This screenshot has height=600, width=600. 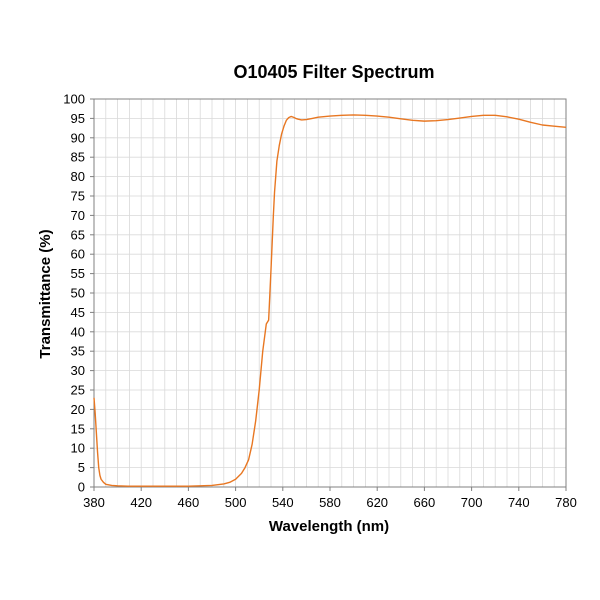 What do you see at coordinates (78, 234) in the screenshot?
I see `y-tick-label: 65` at bounding box center [78, 234].